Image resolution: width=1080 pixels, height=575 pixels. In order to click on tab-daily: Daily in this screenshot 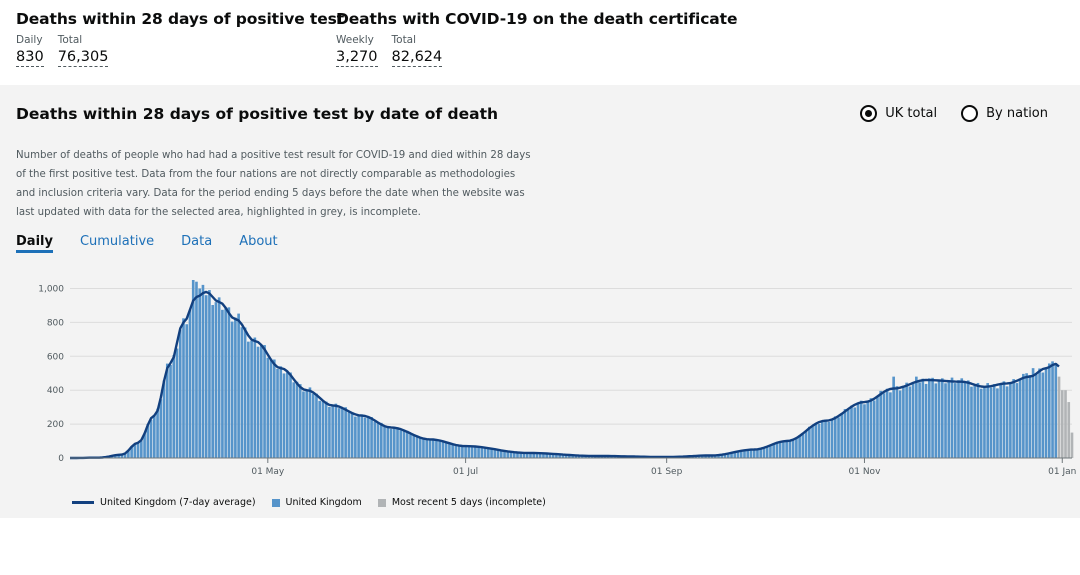, I will do `click(34, 243)`.